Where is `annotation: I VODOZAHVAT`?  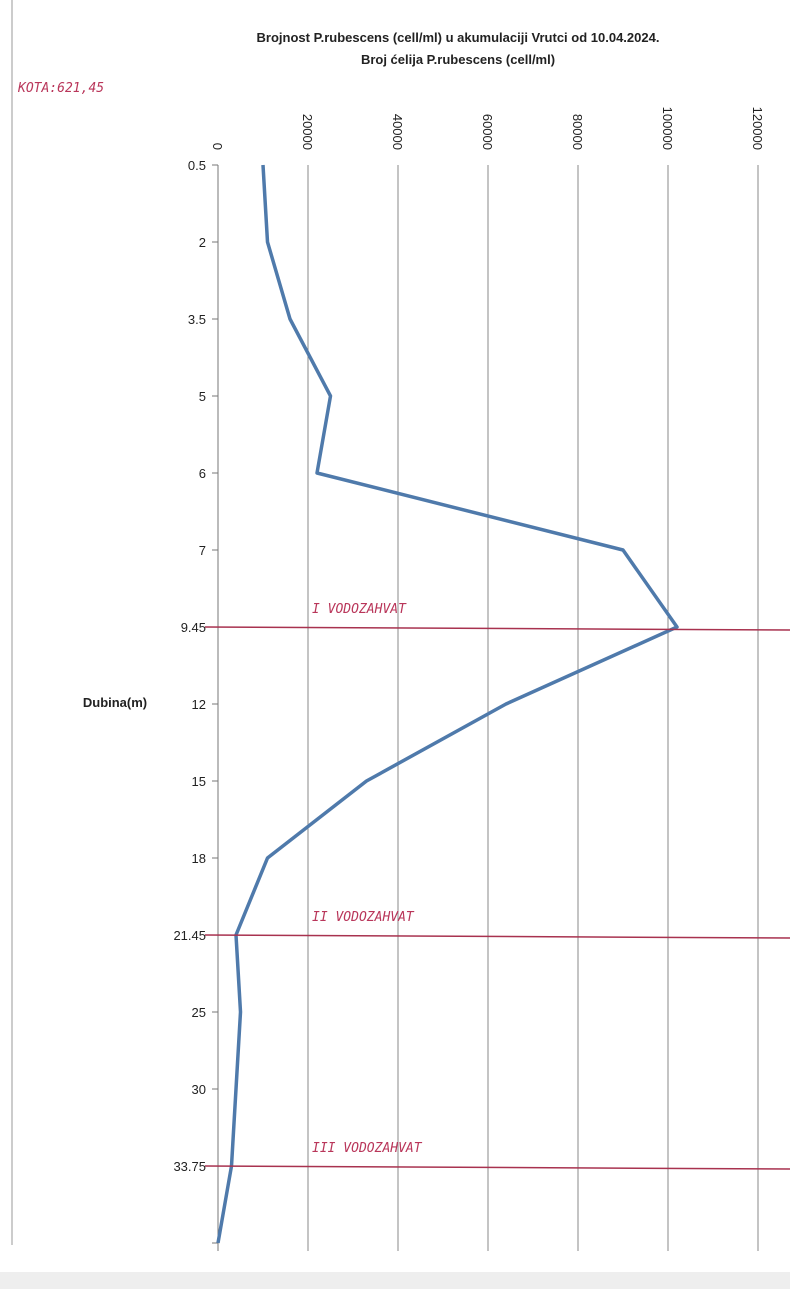
annotation: I VODOZAHVAT is located at coordinates (359, 609).